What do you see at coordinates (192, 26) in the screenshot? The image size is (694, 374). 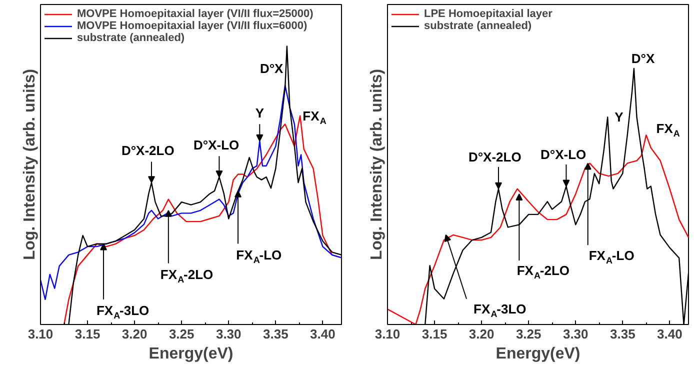 I see `legend-label: MOVPE Homoepitaxial layer (VI/II flux=6000)` at bounding box center [192, 26].